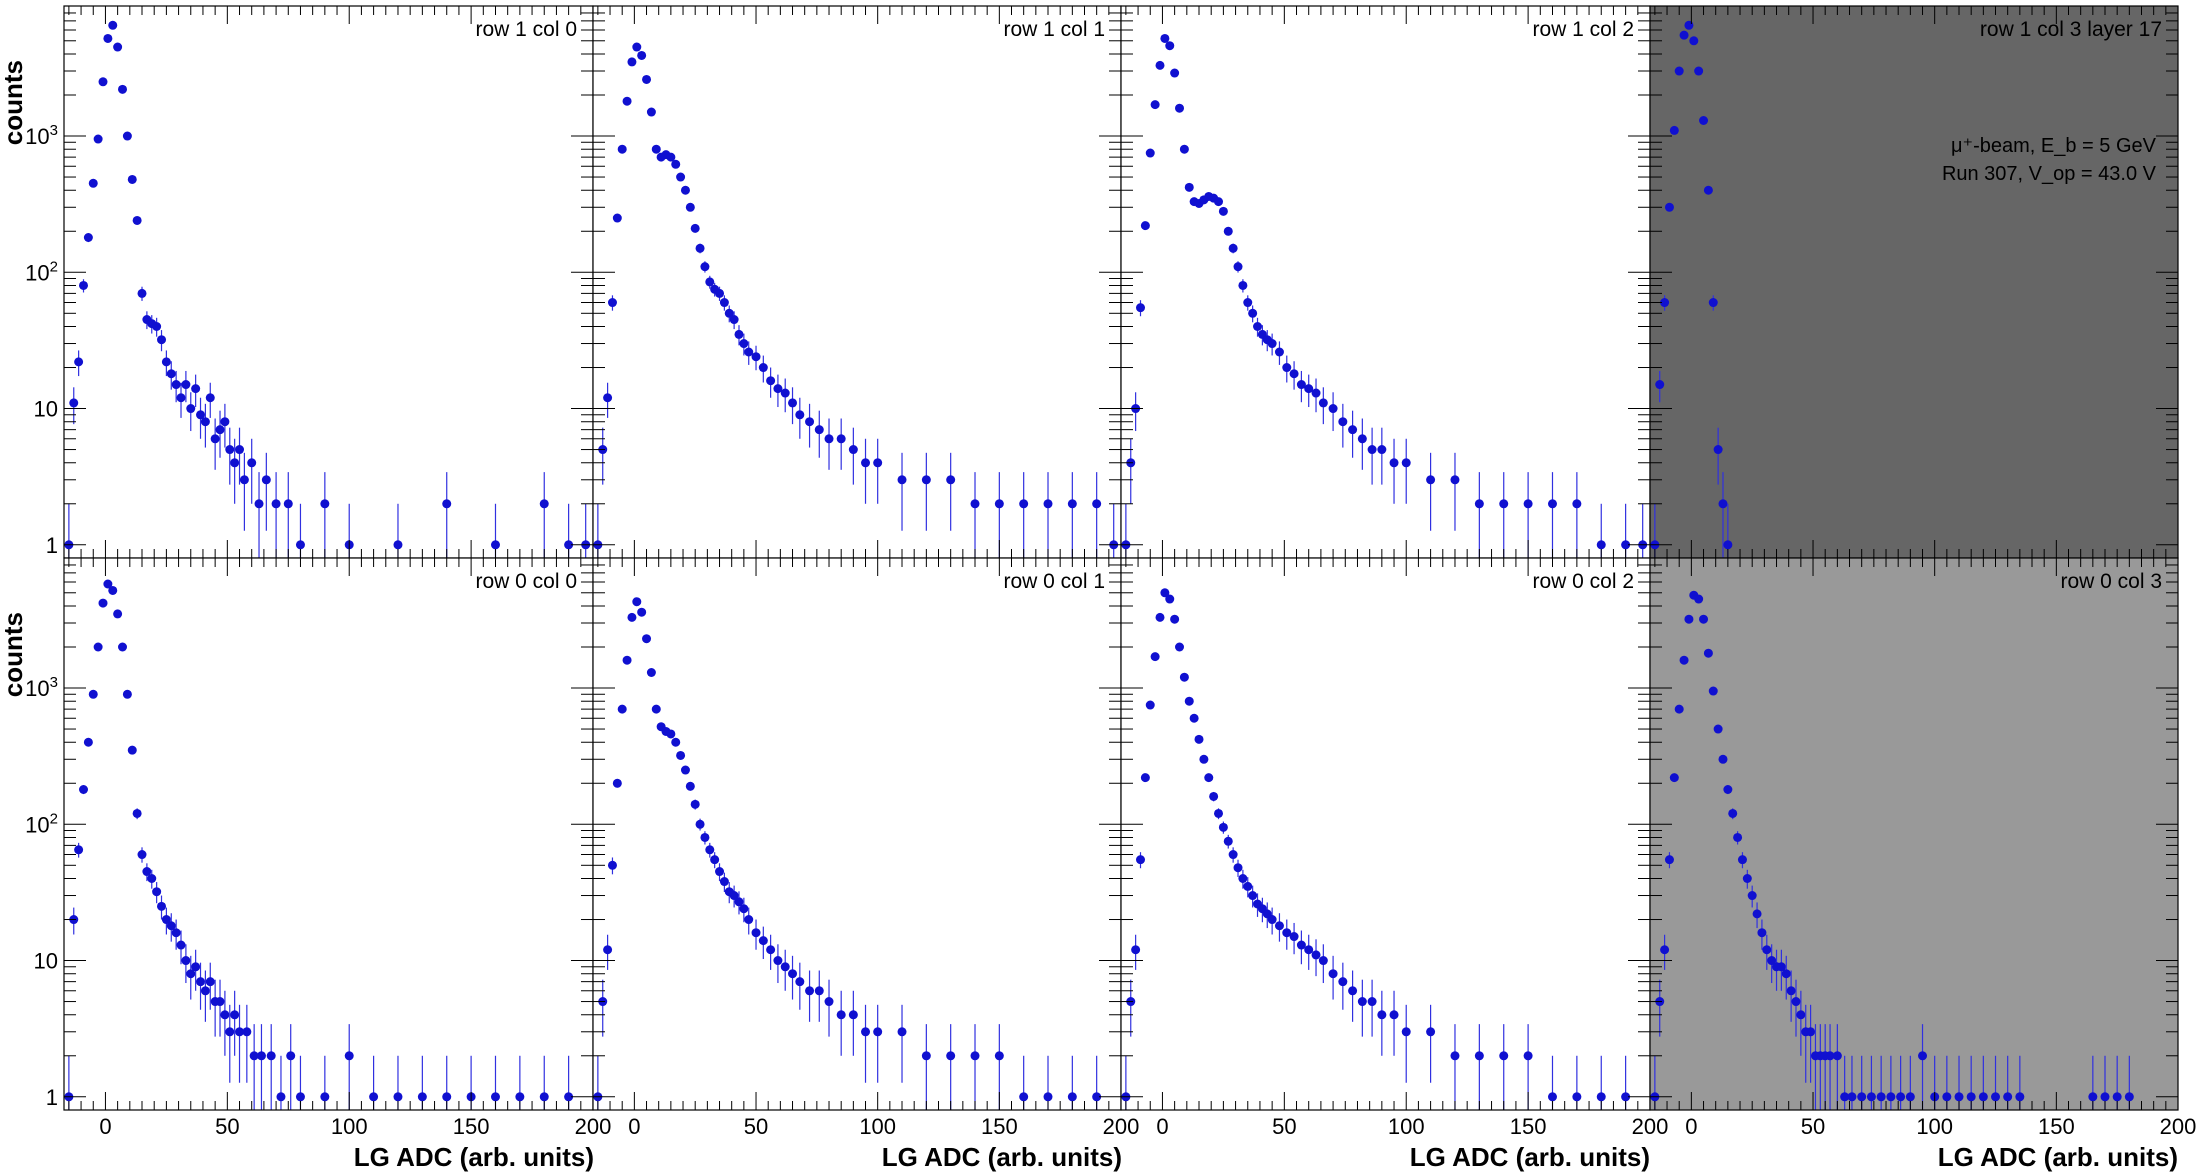 The width and height of the screenshot is (2196, 1172). Describe the element at coordinates (14, 654) in the screenshot. I see `y-axis-label-bottom: counts` at that location.